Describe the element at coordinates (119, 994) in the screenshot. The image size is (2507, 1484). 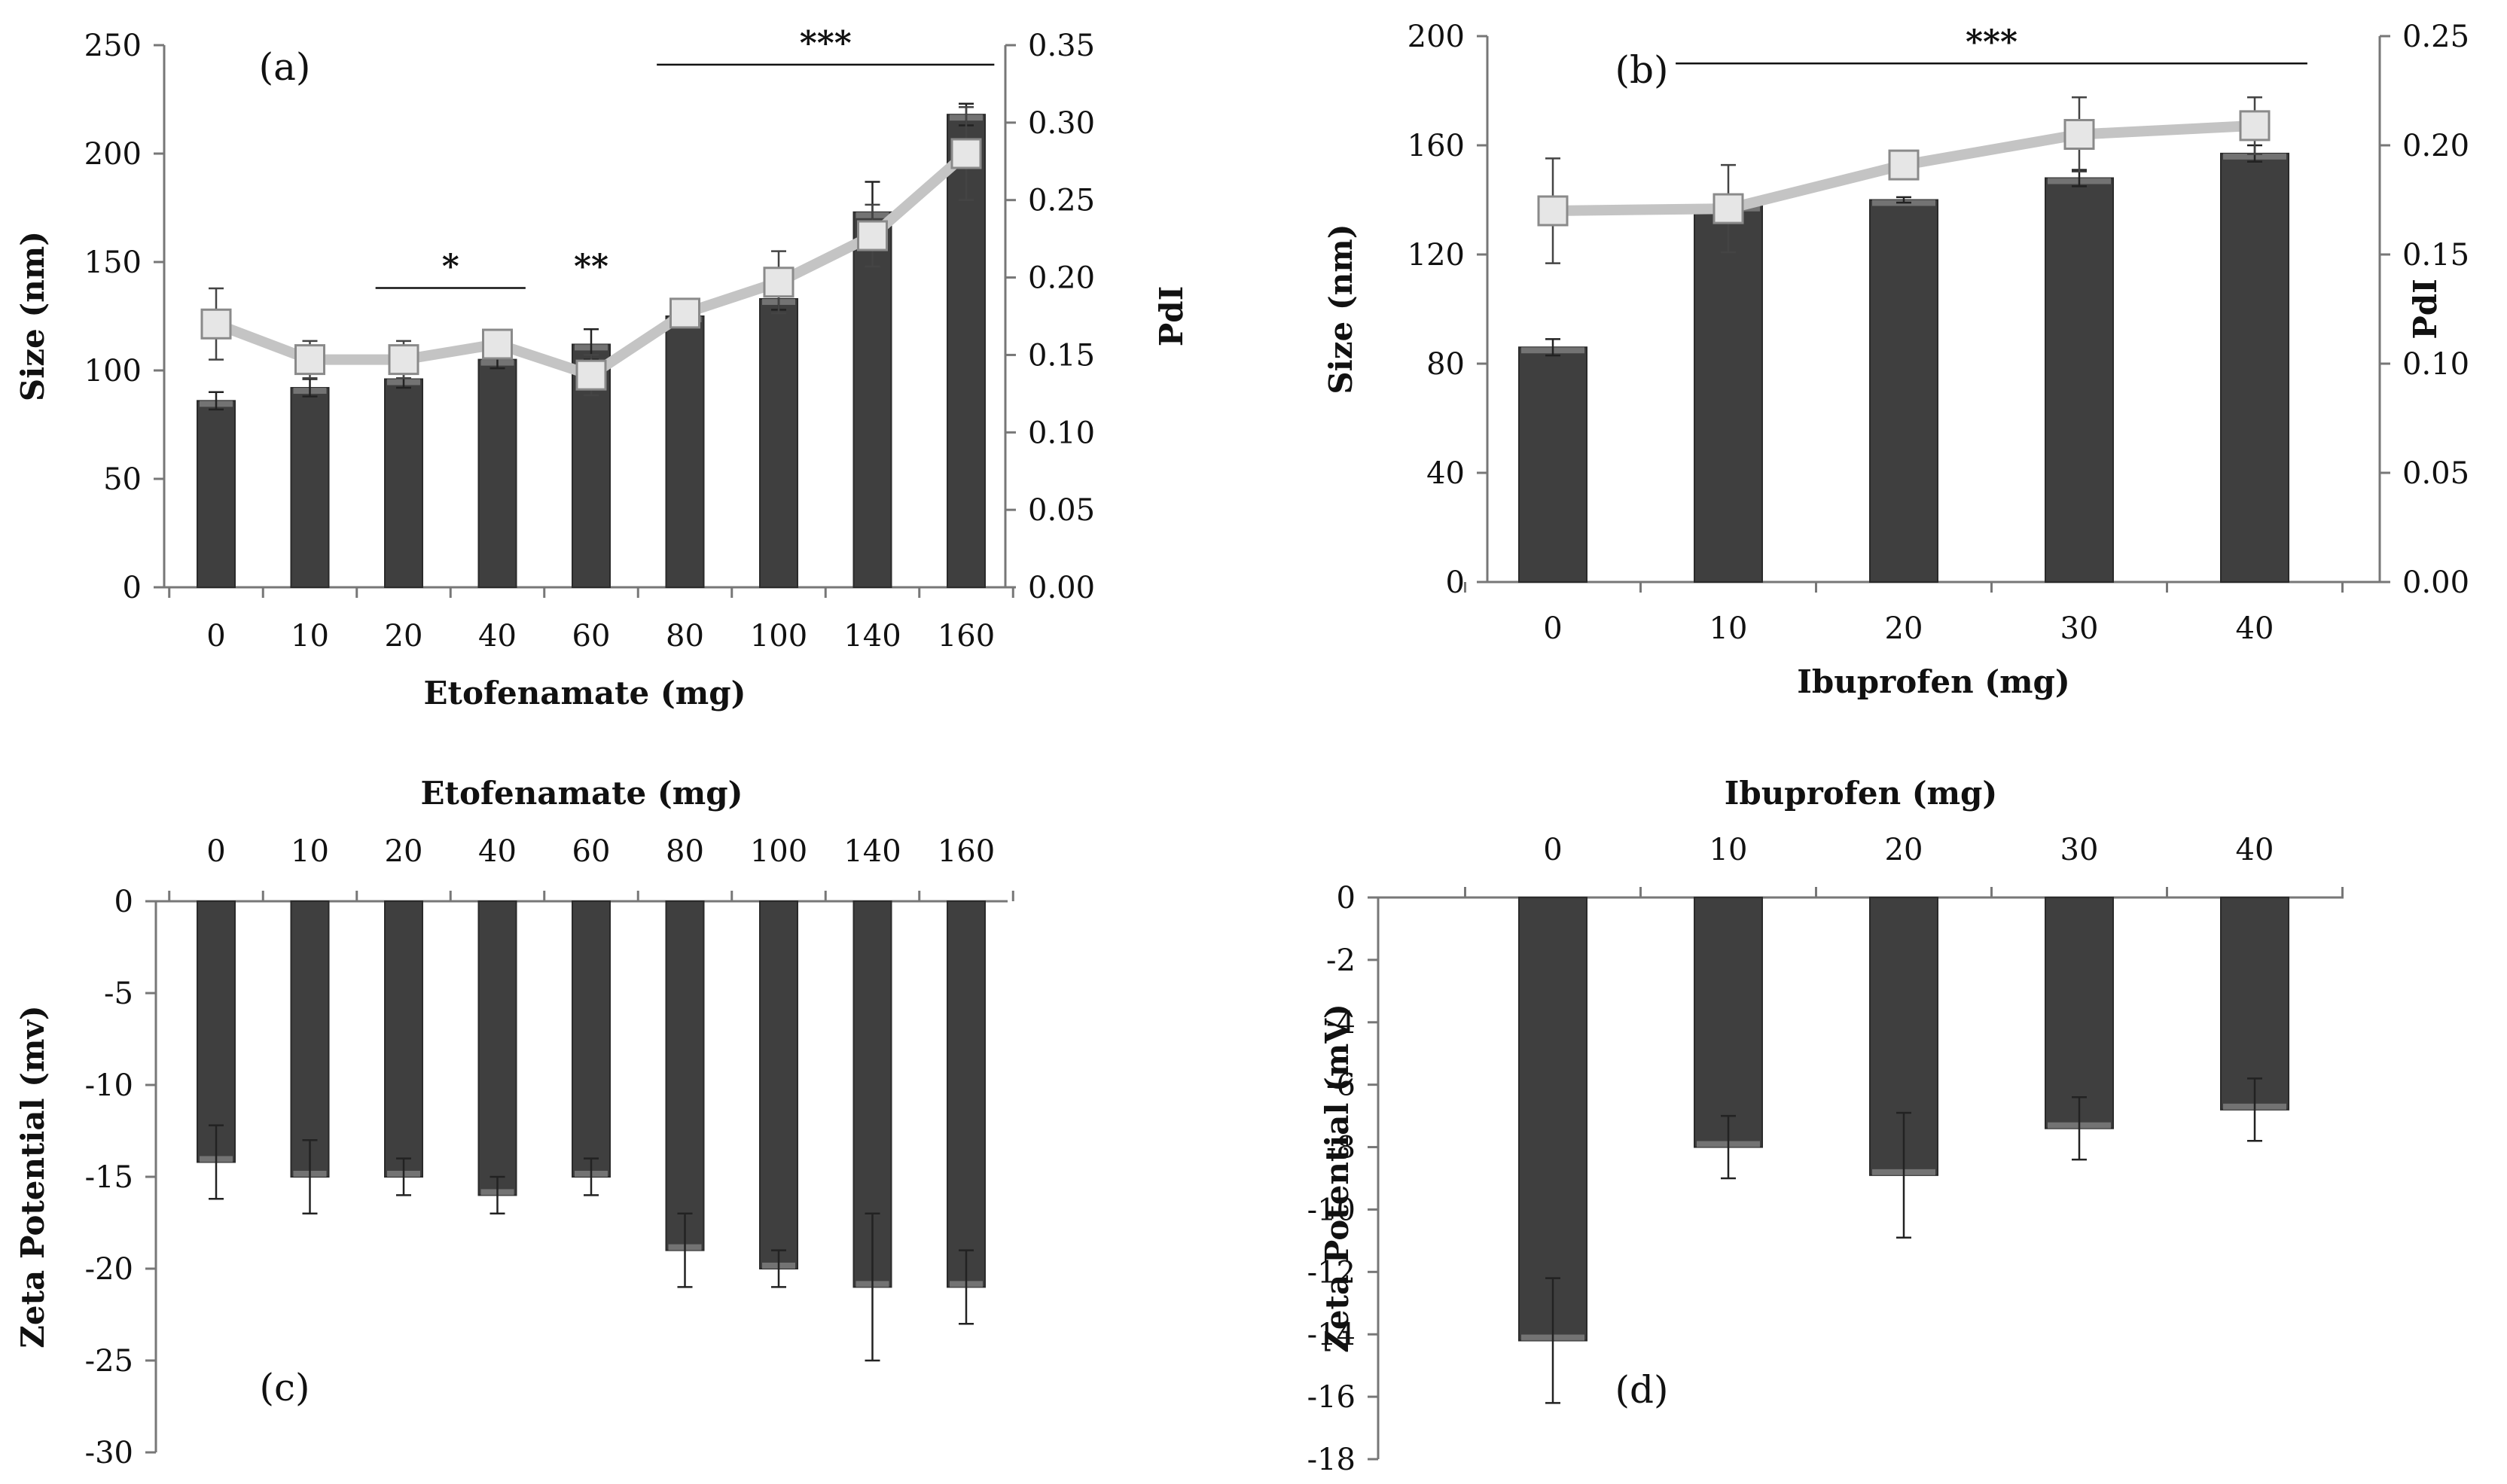
I see `y-tick-label: -5` at that location.